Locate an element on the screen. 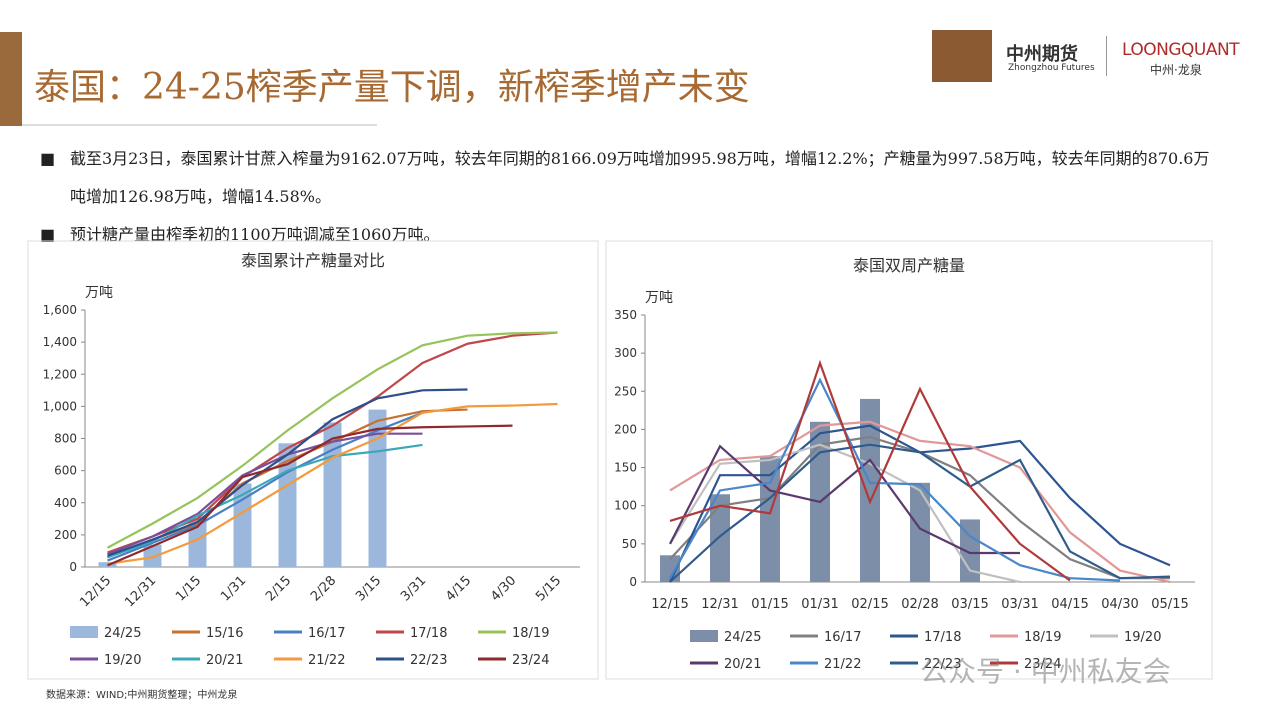 The width and height of the screenshot is (1280, 720). x-tick-label: 03/15 is located at coordinates (969, 604).